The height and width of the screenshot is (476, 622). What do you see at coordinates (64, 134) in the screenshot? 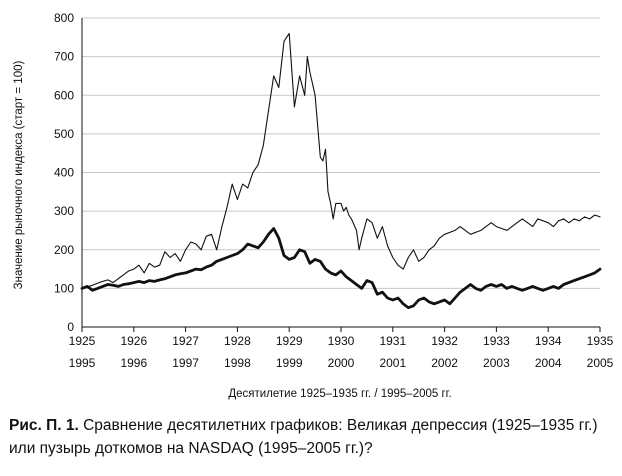
I see `y-tick-label: 500` at bounding box center [64, 134].